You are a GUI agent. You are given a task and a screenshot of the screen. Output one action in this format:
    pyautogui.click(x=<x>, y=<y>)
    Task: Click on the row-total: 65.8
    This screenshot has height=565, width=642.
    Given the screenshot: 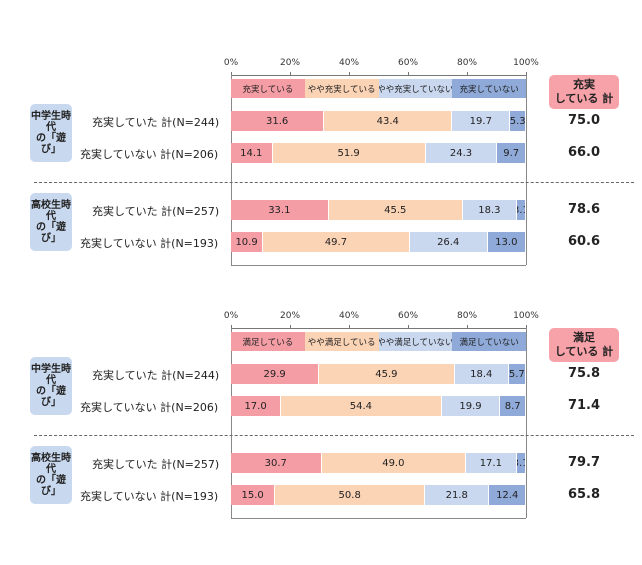 What is the action you would take?
    pyautogui.click(x=584, y=494)
    